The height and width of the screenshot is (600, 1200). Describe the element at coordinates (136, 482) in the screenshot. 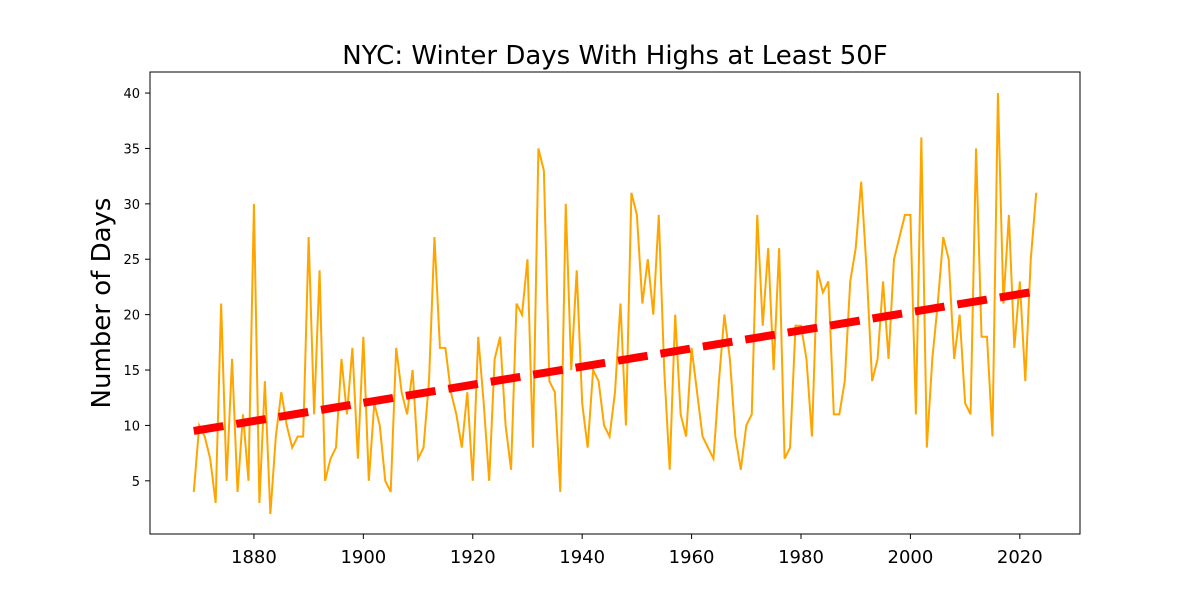

I see `y-tick-label: 5` at that location.